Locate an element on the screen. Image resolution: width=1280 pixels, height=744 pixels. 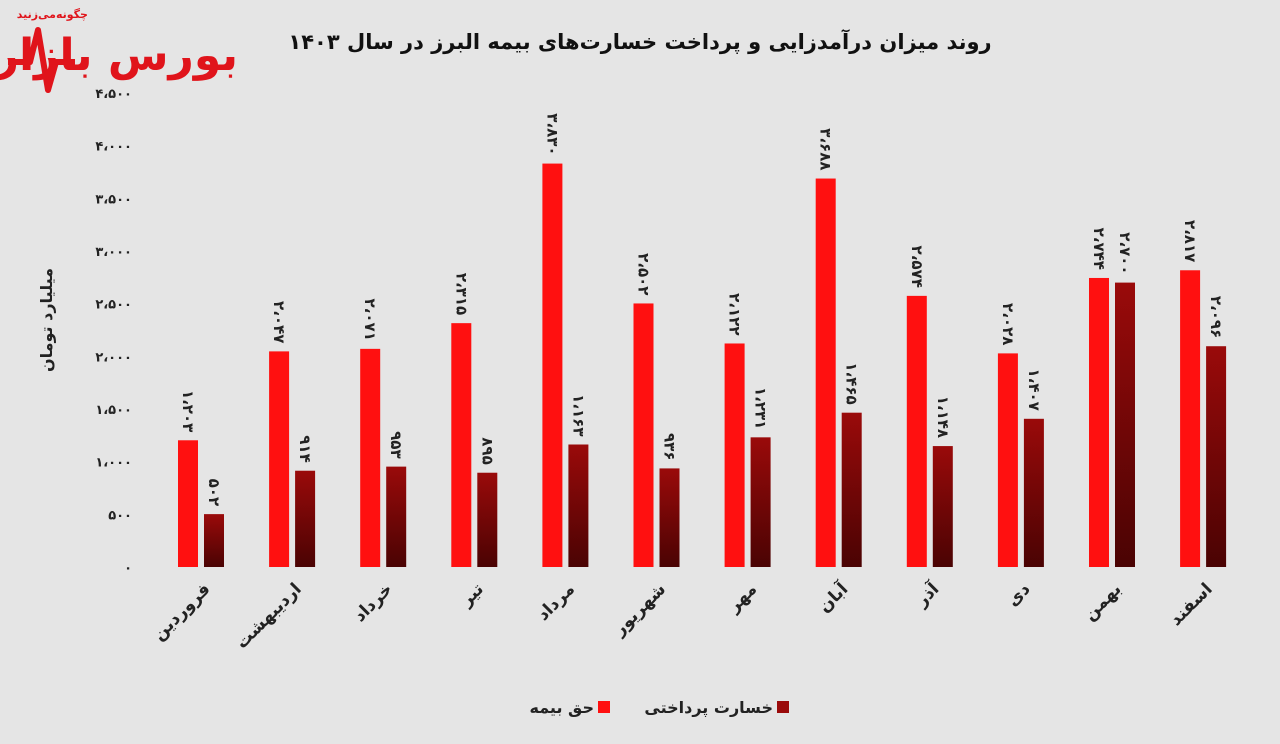
x-tick-label: تیر is located at coordinates (472, 595).